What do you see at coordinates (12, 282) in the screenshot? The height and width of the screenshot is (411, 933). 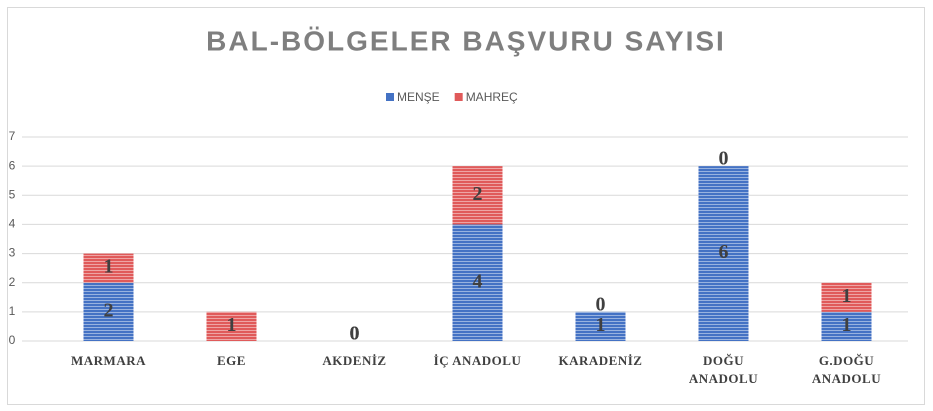 I see `y-tick-label: 2` at bounding box center [12, 282].